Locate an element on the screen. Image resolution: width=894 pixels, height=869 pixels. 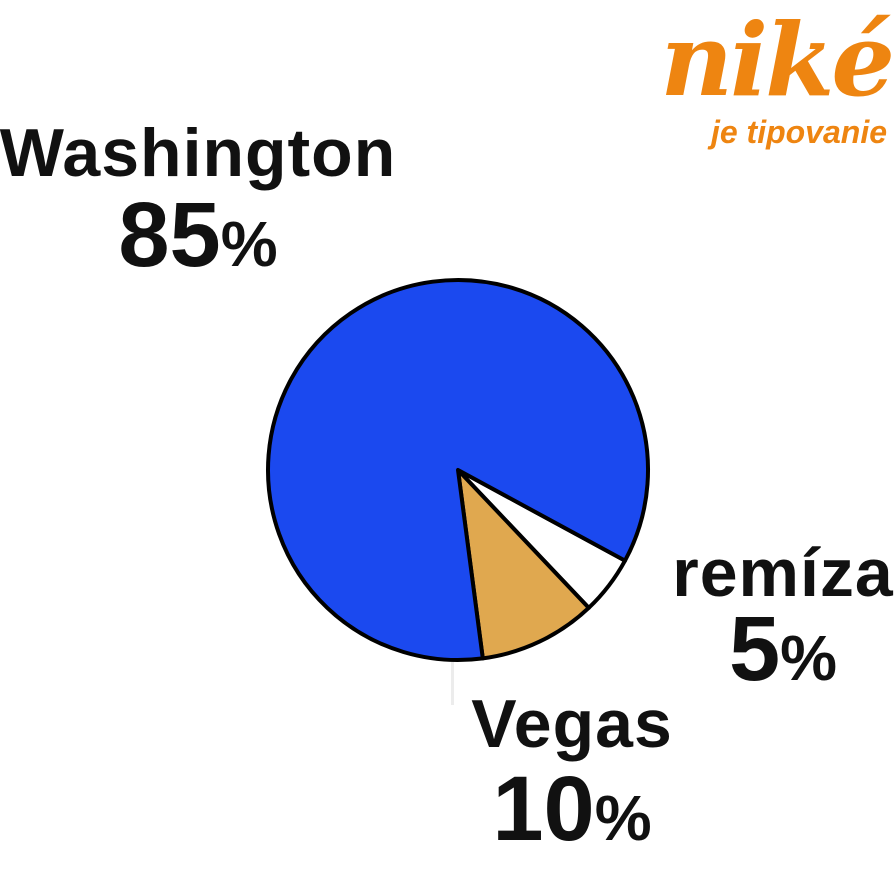
nike-logo-tagline: je tipovanie is located at coordinates (798, 132).